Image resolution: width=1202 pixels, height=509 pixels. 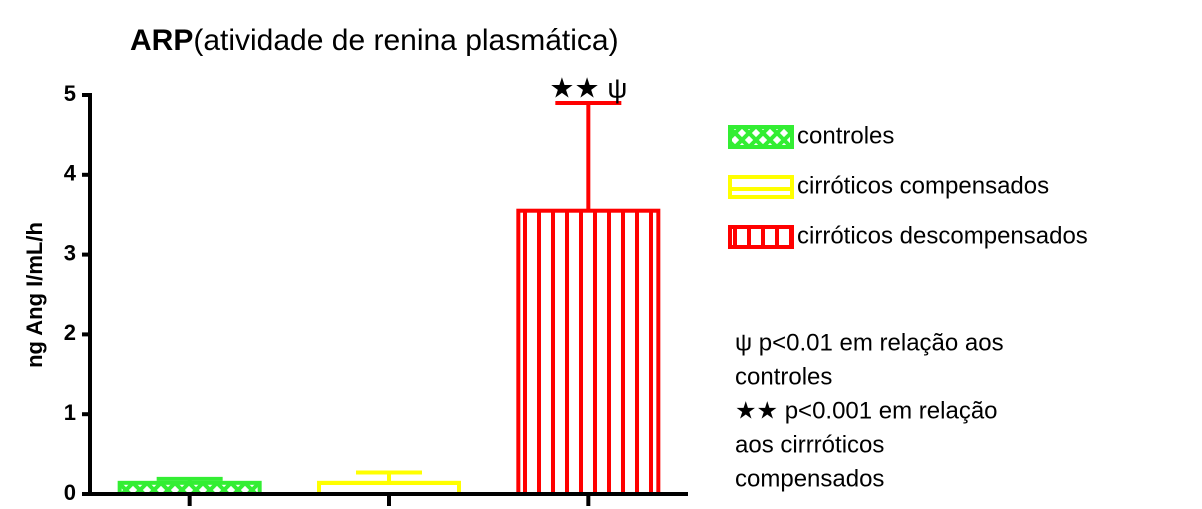 What do you see at coordinates (866, 410) in the screenshot?
I see `note: ★★ p<0.001 em relação` at bounding box center [866, 410].